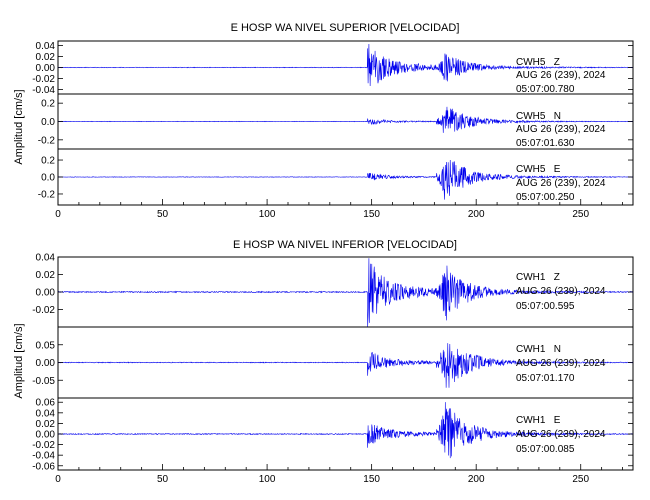 This screenshot has width=650, height=500. What do you see at coordinates (43, 381) in the screenshot?
I see `y-tick-label: -0.05` at bounding box center [43, 381].